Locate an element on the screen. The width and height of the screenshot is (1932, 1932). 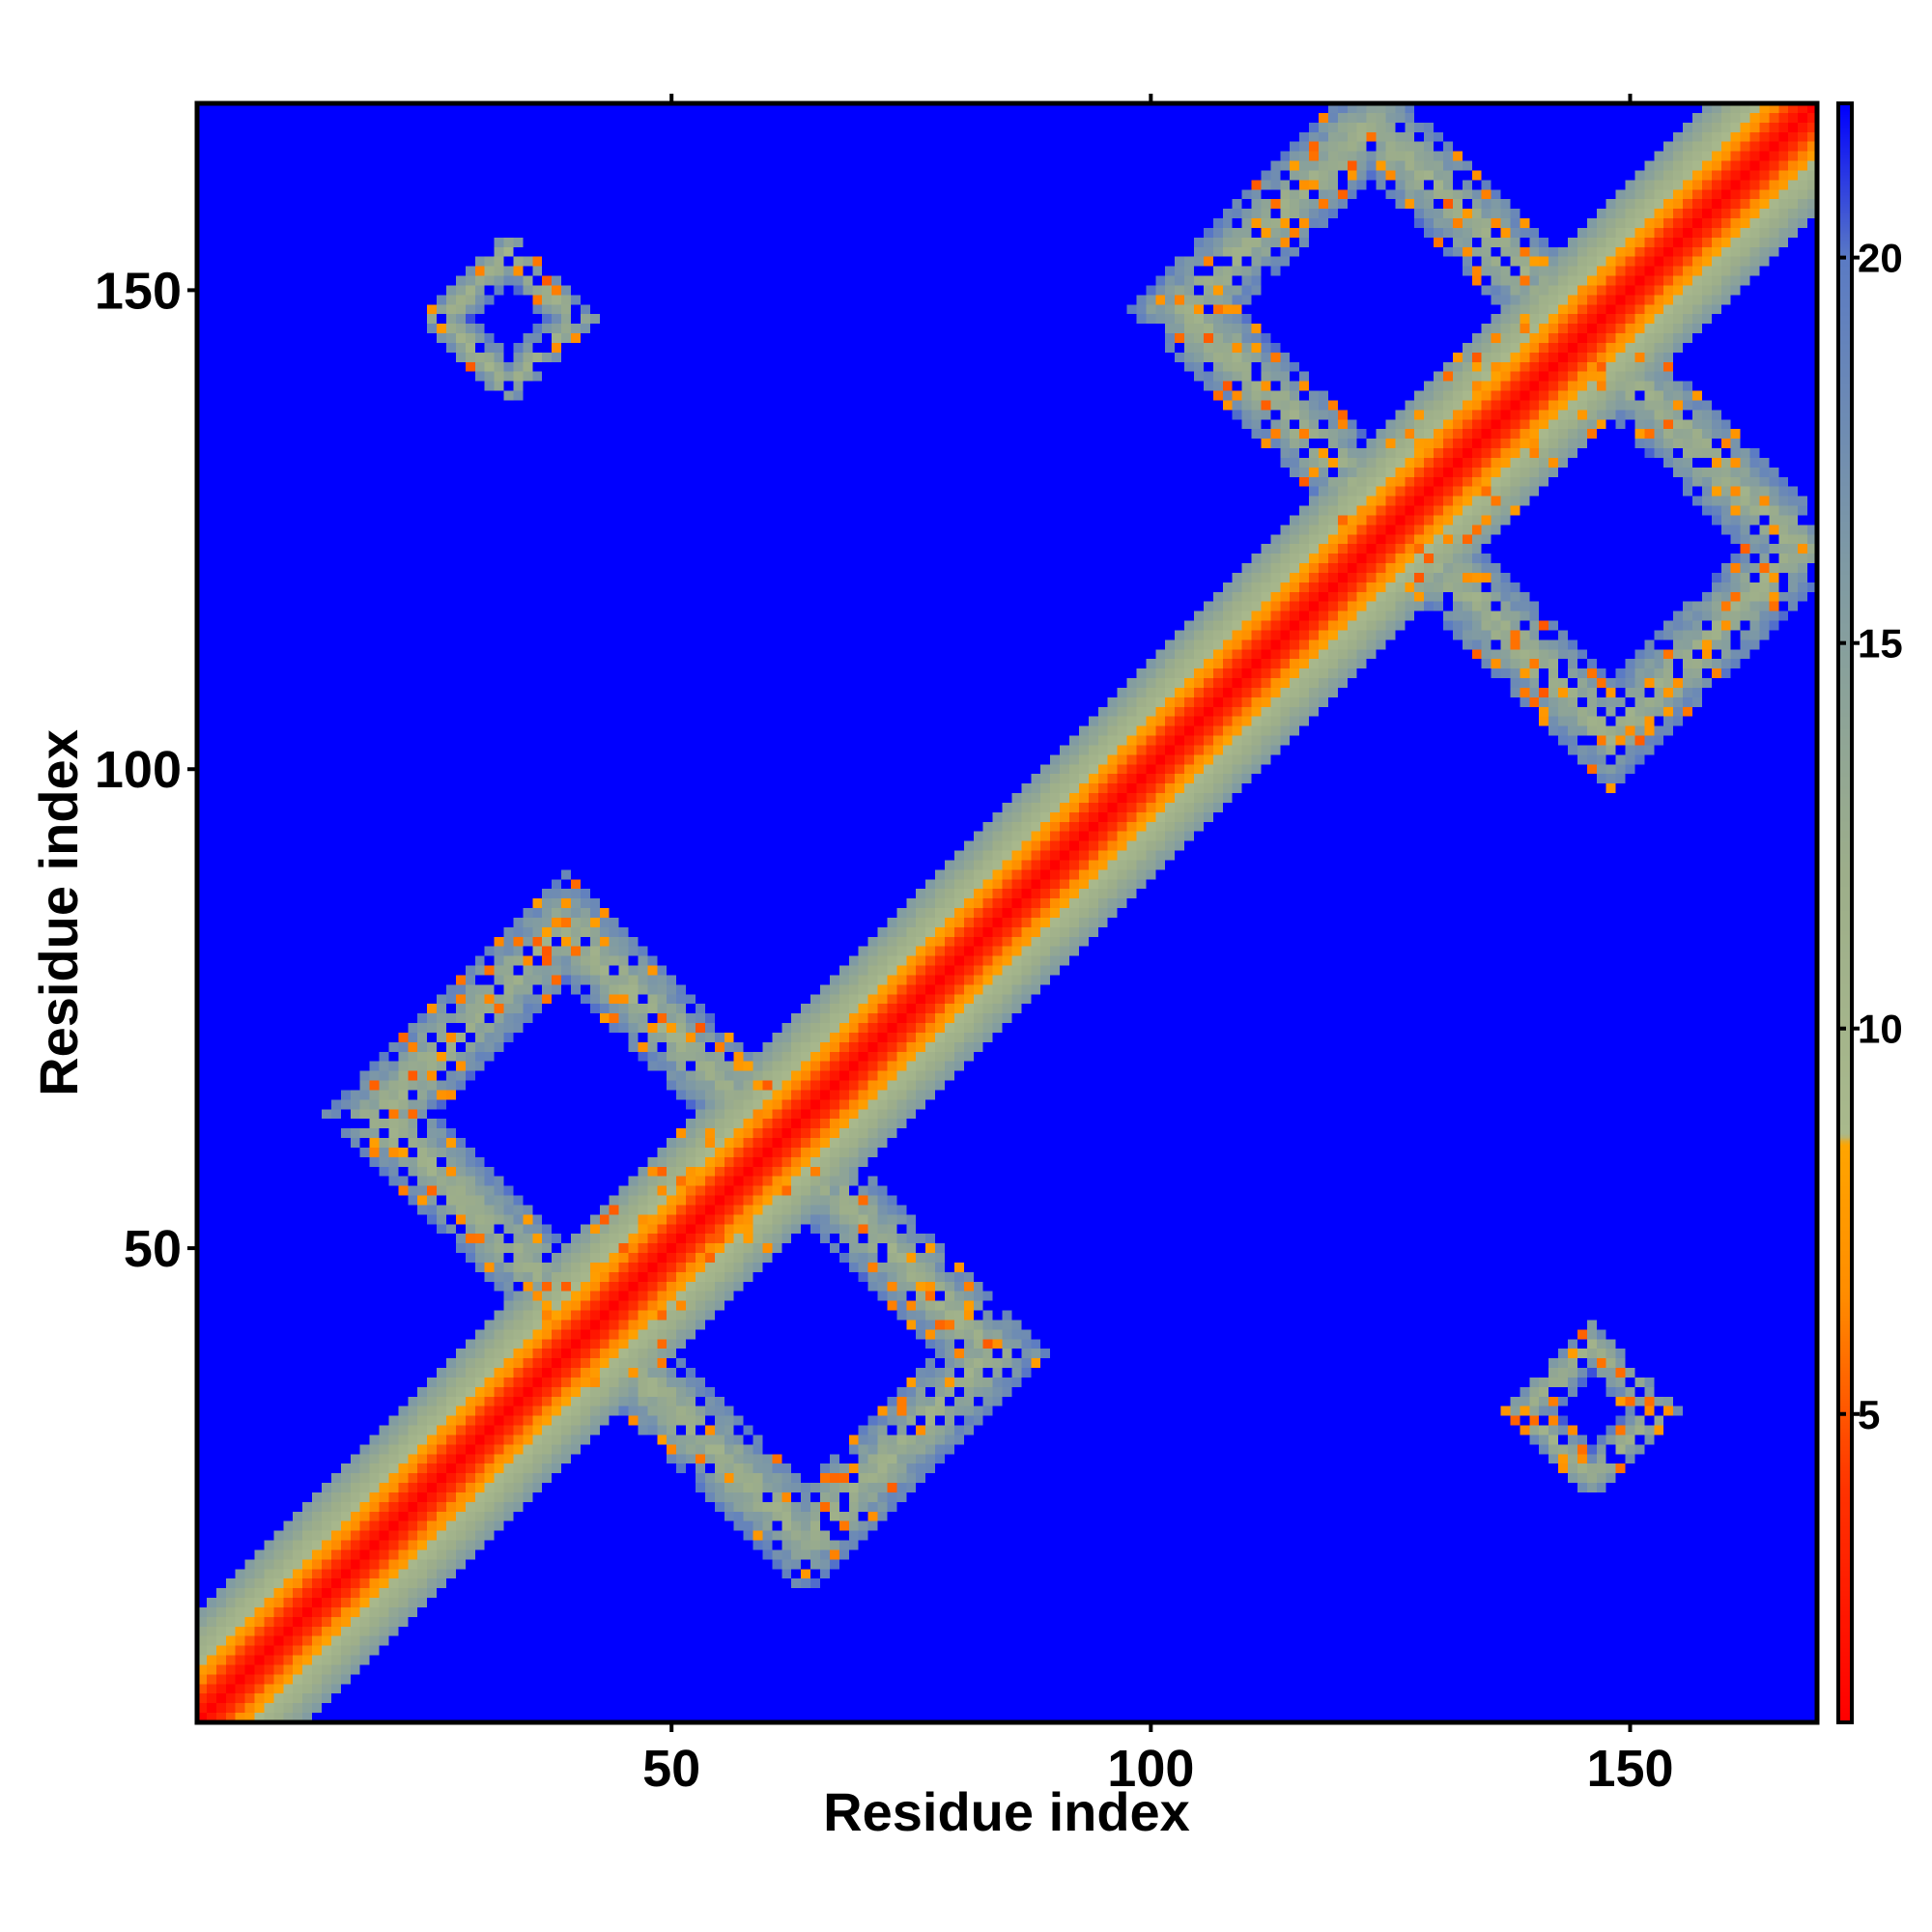
x-axis-label: Residue index is located at coordinates (1006, 1811).